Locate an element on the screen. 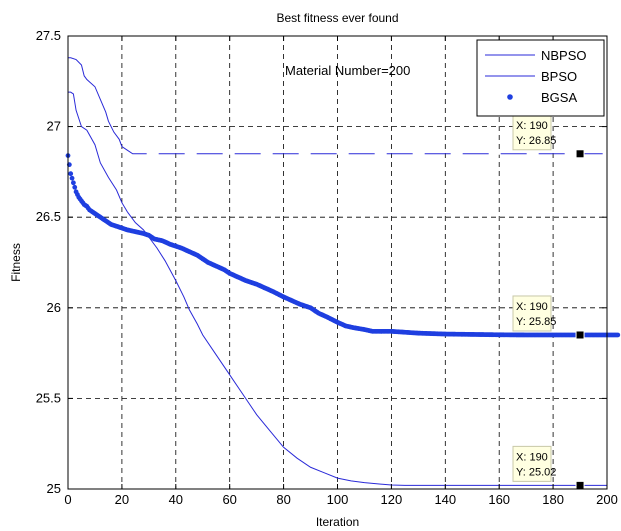 The height and width of the screenshot is (531, 621). x-tick-label: 180 is located at coordinates (553, 499).